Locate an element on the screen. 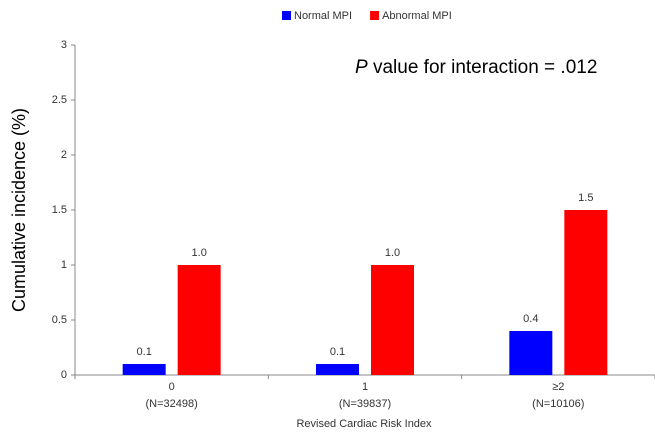  x-tick-label: 1 is located at coordinates (365, 387).